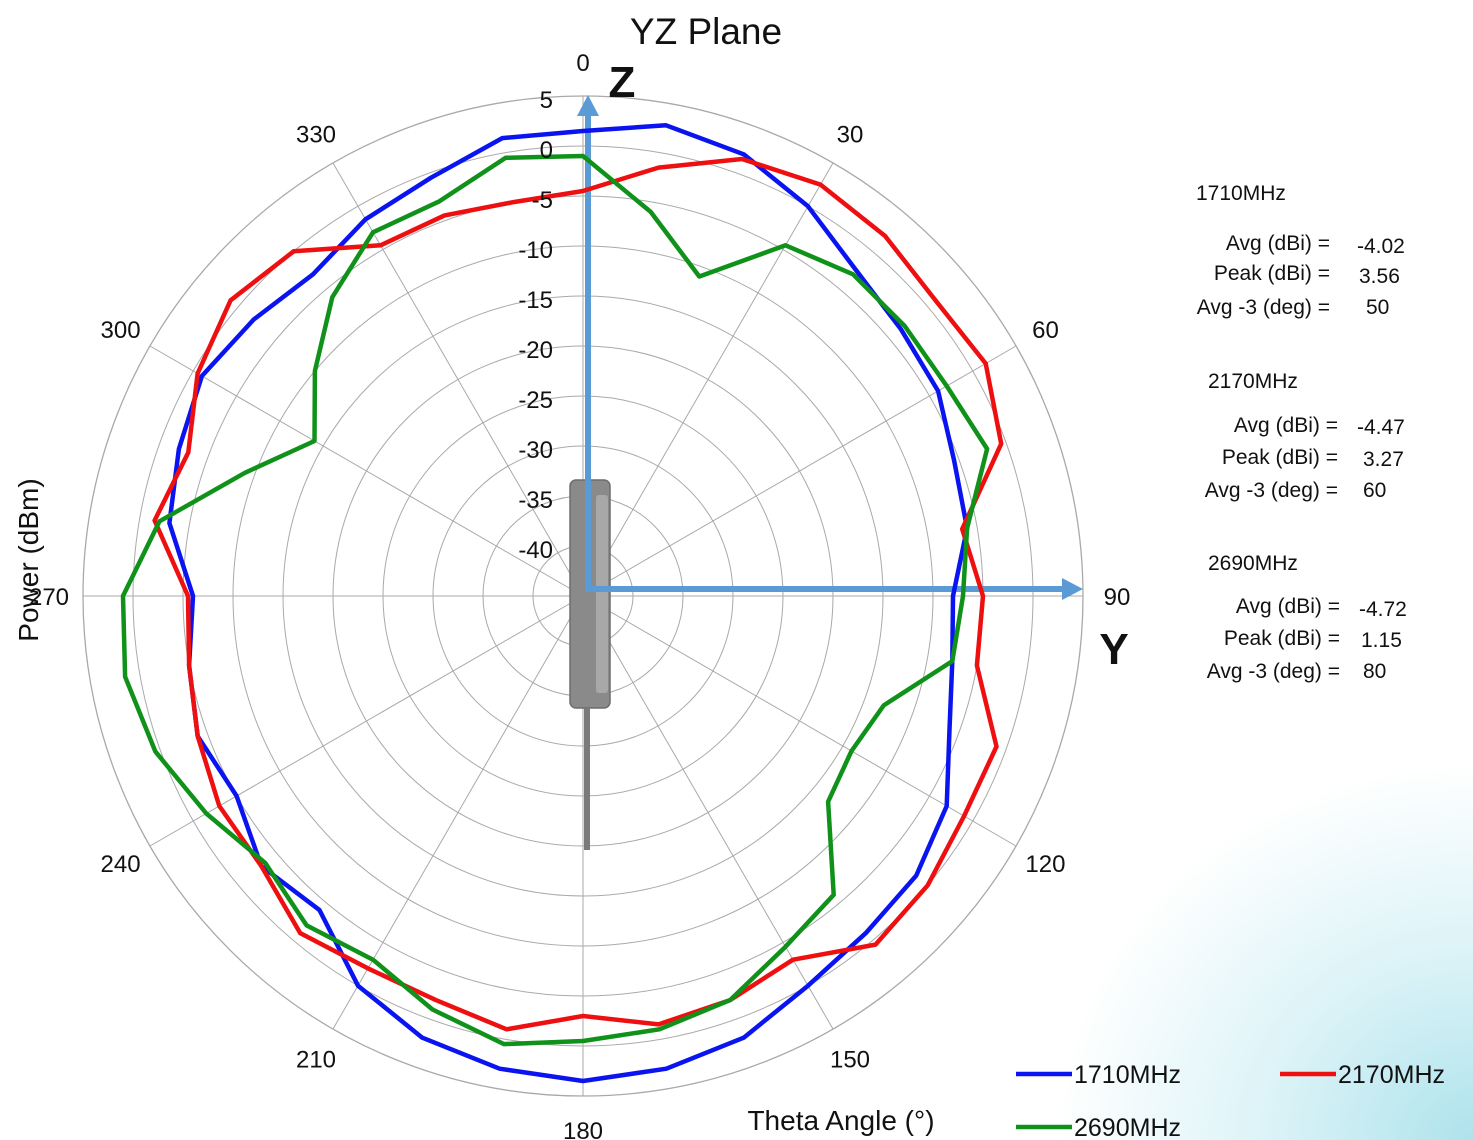  I want to click on z-axis-label: Z, so click(622, 82).